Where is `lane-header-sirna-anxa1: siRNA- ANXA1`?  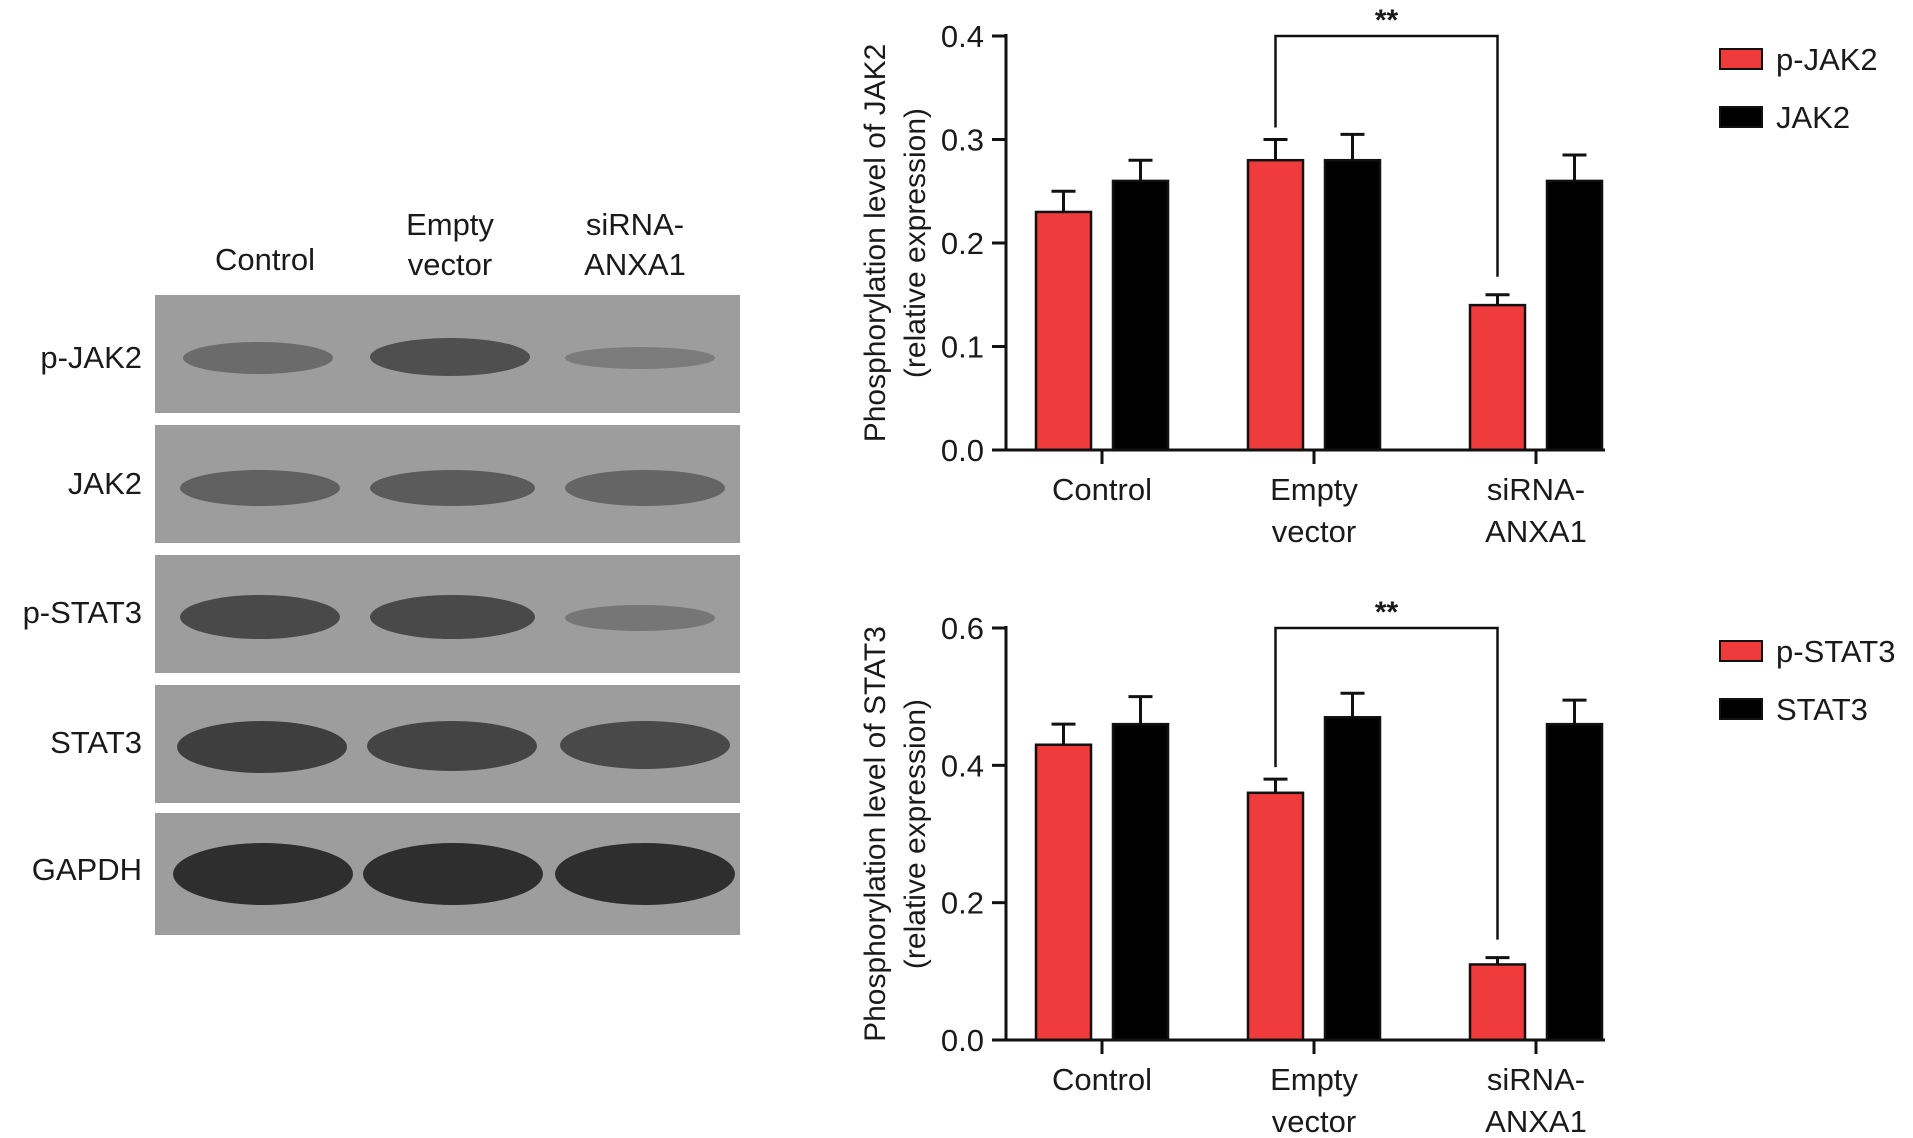 lane-header-sirna-anxa1: siRNA- ANXA1 is located at coordinates (635, 245).